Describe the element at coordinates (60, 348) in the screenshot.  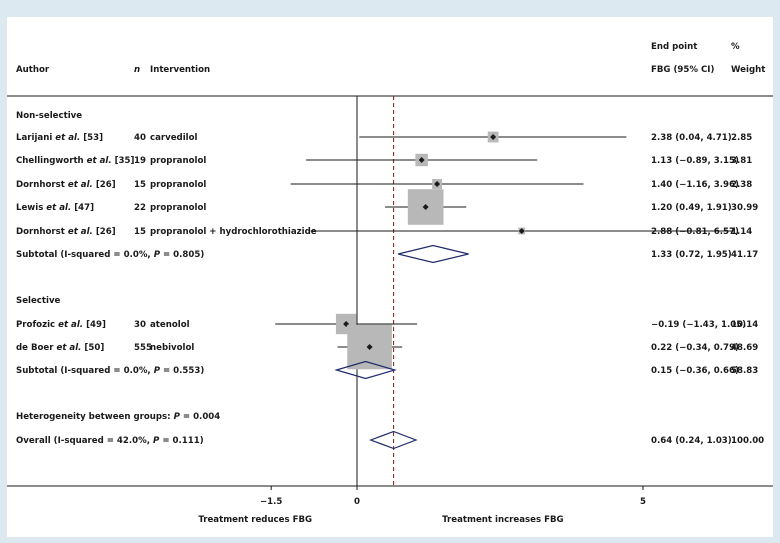
I see `study-author: de Boer et al. [50]` at that location.